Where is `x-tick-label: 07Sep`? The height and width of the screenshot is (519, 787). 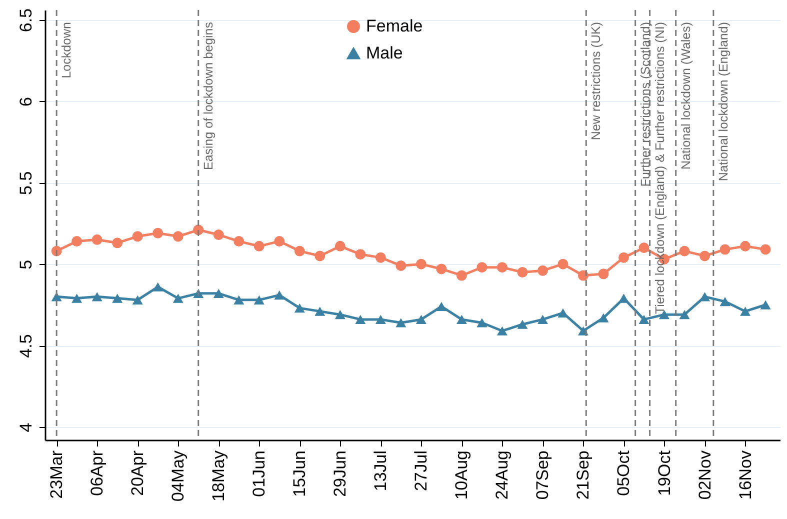
x-tick-label: 07Sep is located at coordinates (542, 475).